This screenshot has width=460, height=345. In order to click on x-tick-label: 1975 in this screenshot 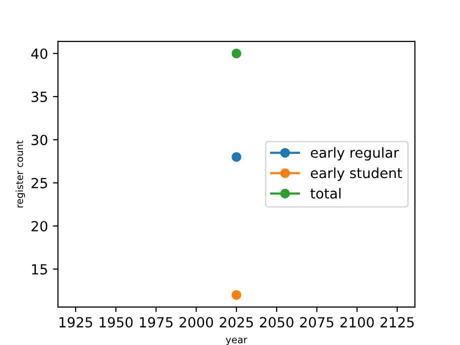, I will do `click(156, 322)`.